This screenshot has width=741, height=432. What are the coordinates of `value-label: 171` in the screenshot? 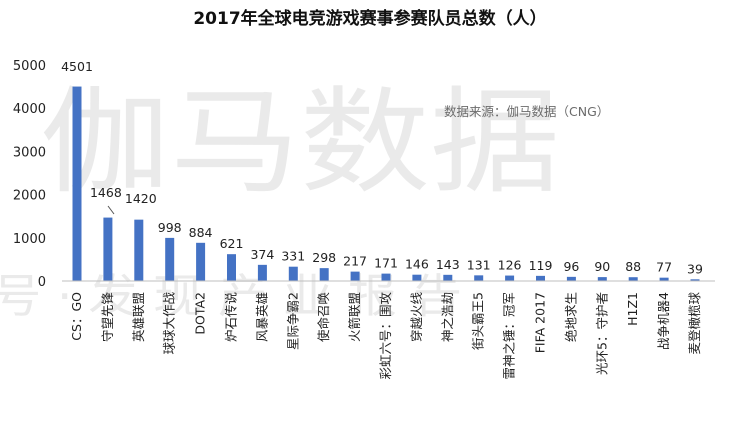 It's located at (386, 263).